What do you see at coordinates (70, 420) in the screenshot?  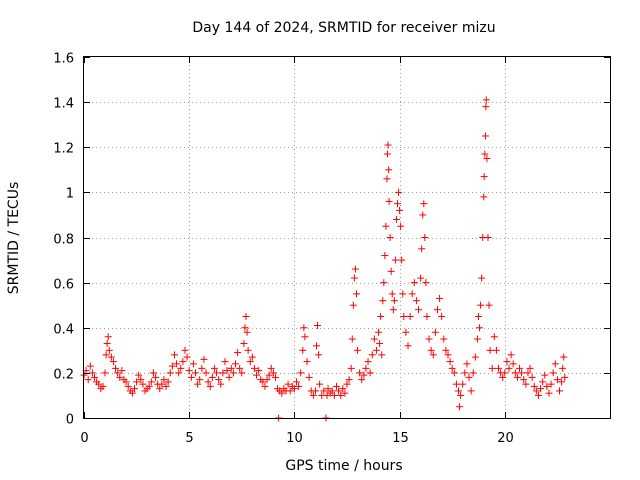 I see `y-tick-label: 0` at bounding box center [70, 420].